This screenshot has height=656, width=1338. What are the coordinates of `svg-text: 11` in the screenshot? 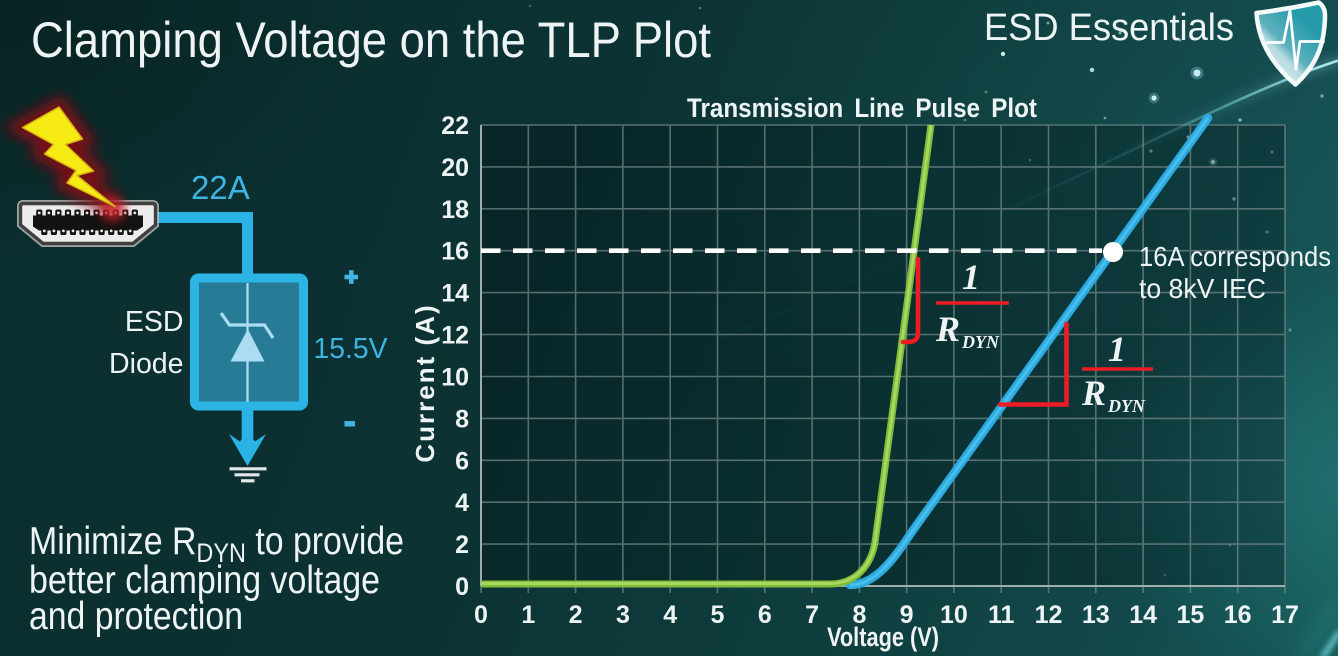 It's located at (1001, 615).